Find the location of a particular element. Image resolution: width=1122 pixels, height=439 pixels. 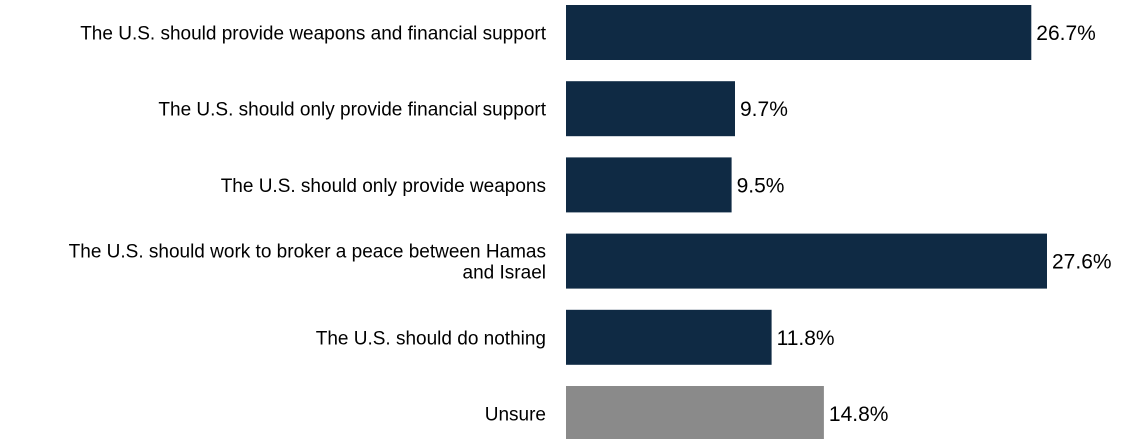

value-label-5: 14.8% is located at coordinates (859, 414).